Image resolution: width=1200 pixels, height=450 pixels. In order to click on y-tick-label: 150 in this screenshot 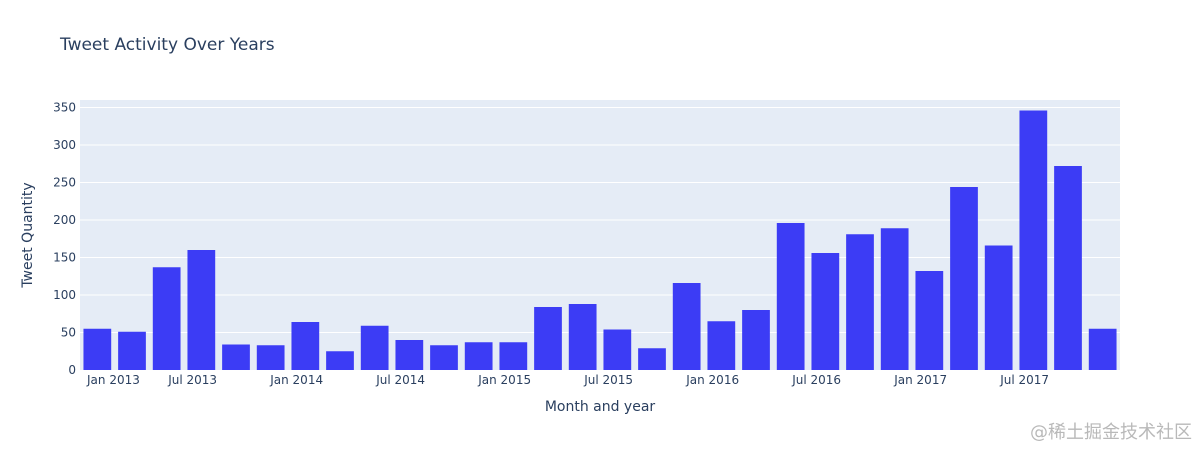, I will do `click(64, 258)`.